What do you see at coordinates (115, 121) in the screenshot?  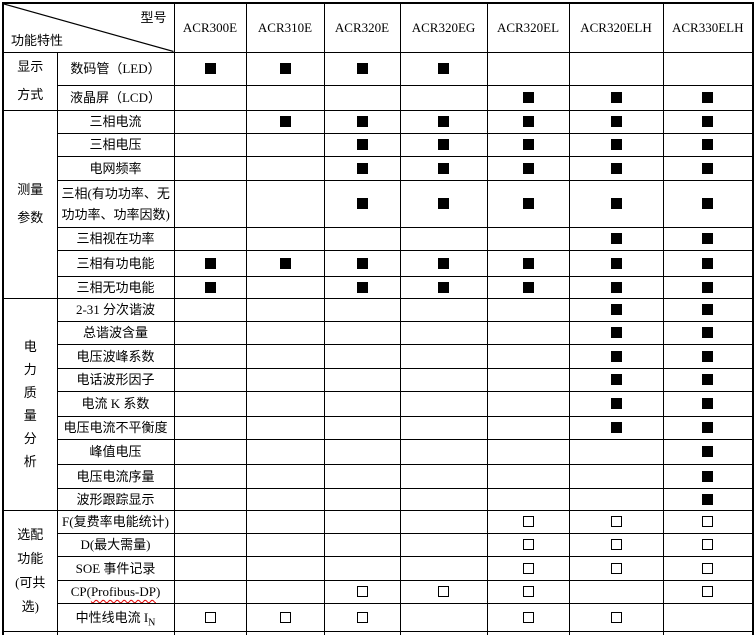 I see `feature-label: 三相电流` at bounding box center [115, 121].